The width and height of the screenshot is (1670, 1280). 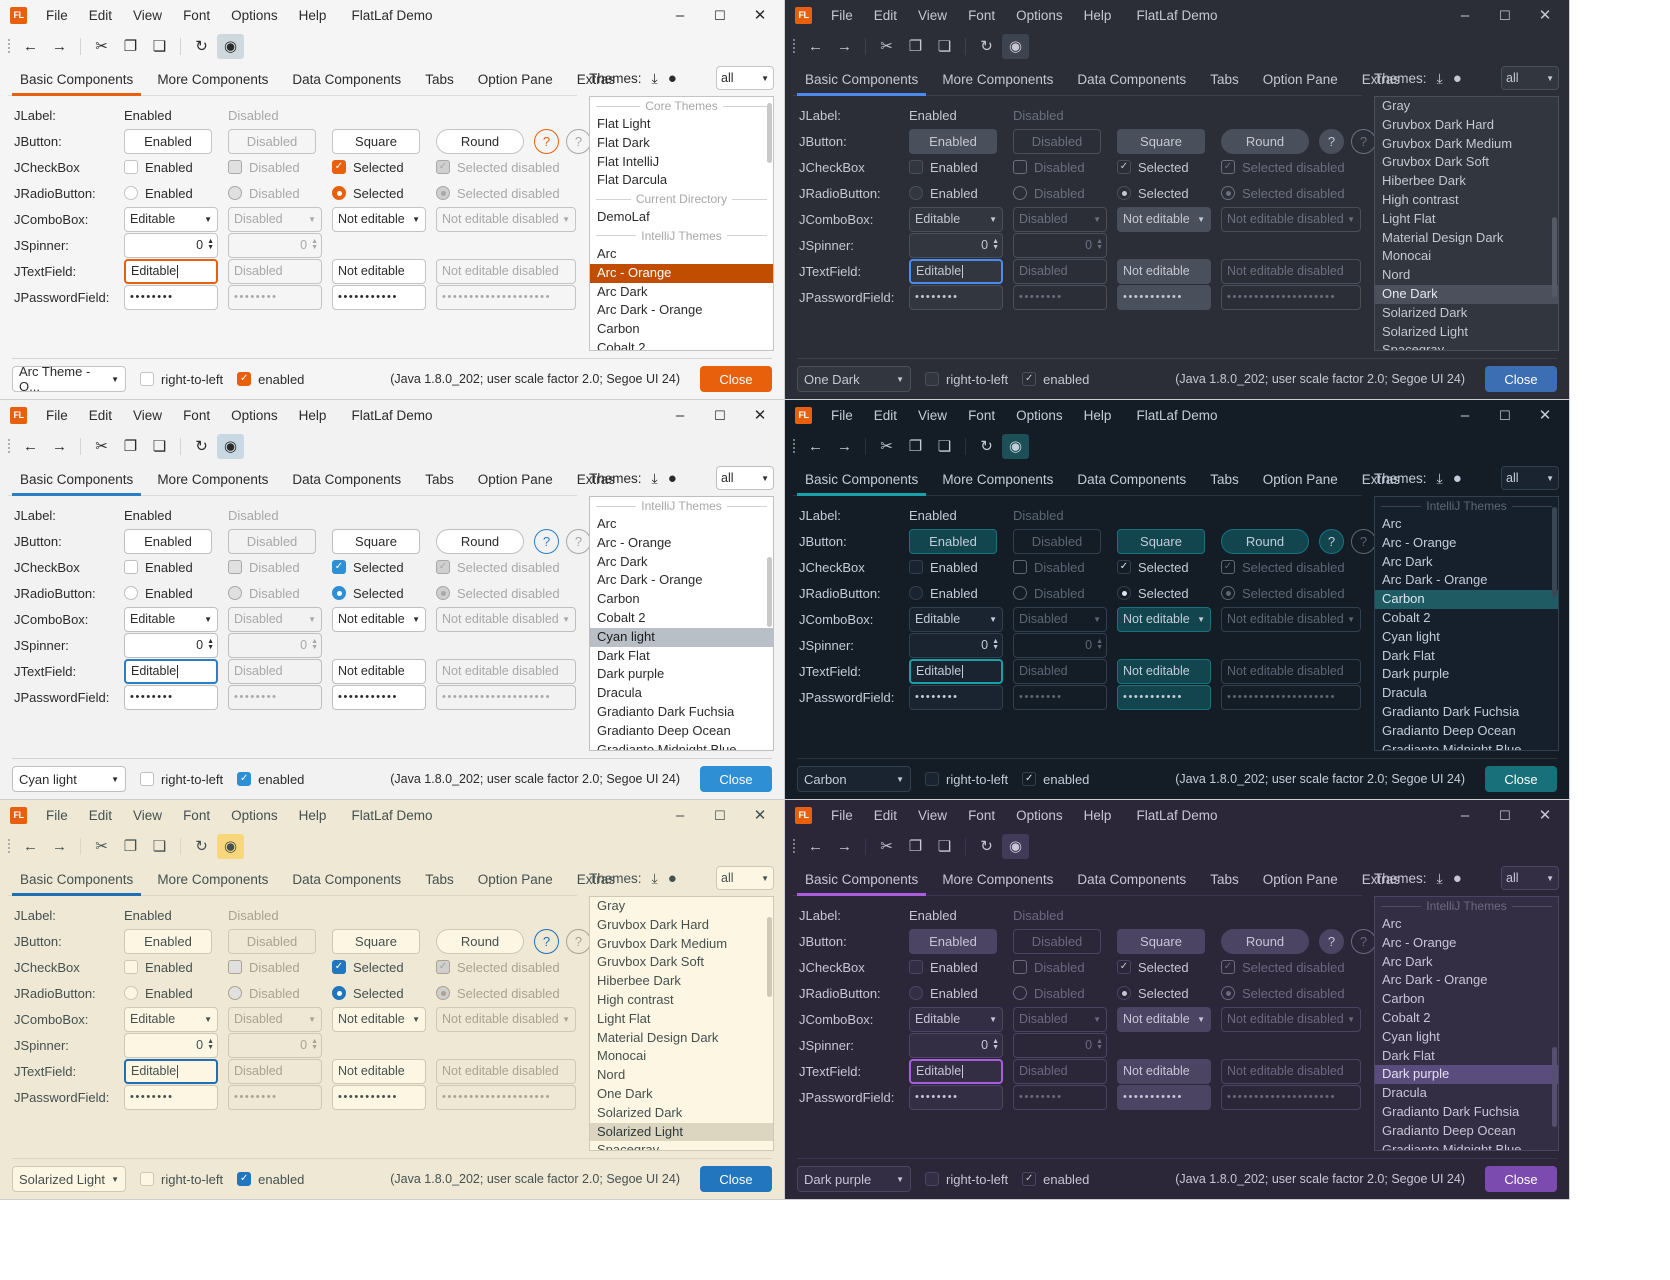 What do you see at coordinates (515, 79) in the screenshot?
I see `tab-option-pane: Option Pane` at bounding box center [515, 79].